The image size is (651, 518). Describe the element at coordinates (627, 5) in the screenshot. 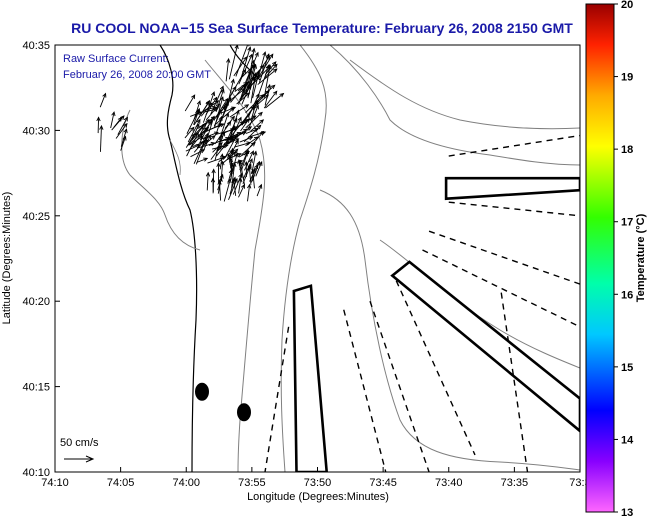

I see `colorbar-tick-label: 20` at that location.